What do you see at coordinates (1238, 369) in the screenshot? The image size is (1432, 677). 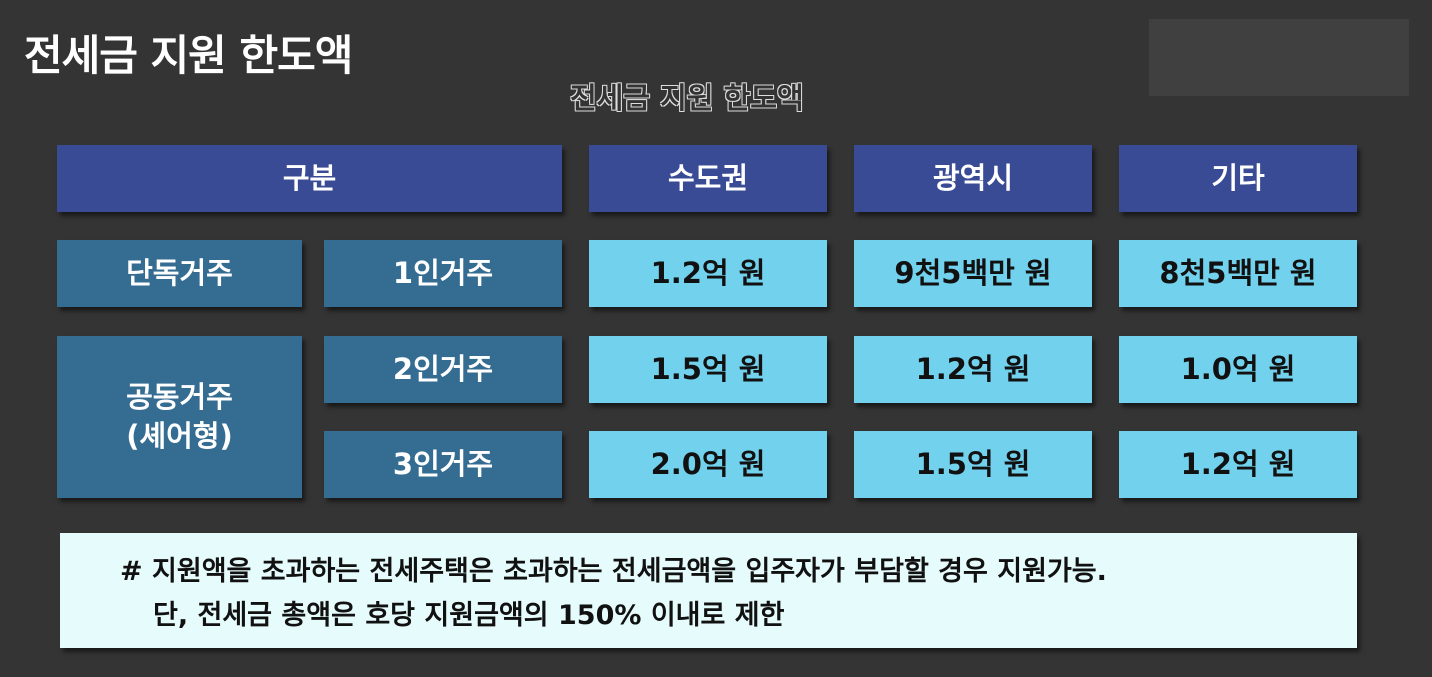 I see `table-cell: 1.0억 원` at bounding box center [1238, 369].